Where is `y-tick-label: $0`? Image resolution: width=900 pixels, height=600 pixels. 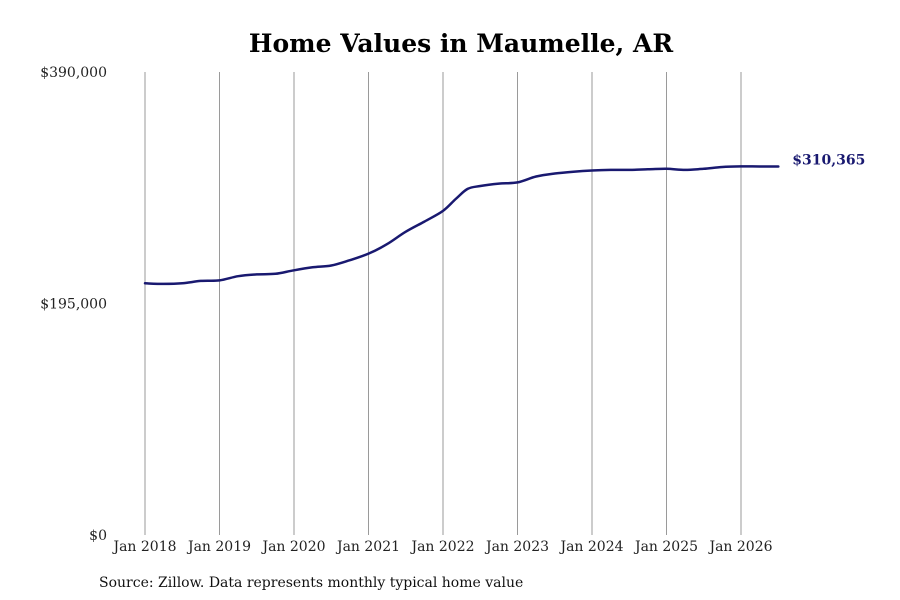 y-tick-label: $0 is located at coordinates (98, 536).